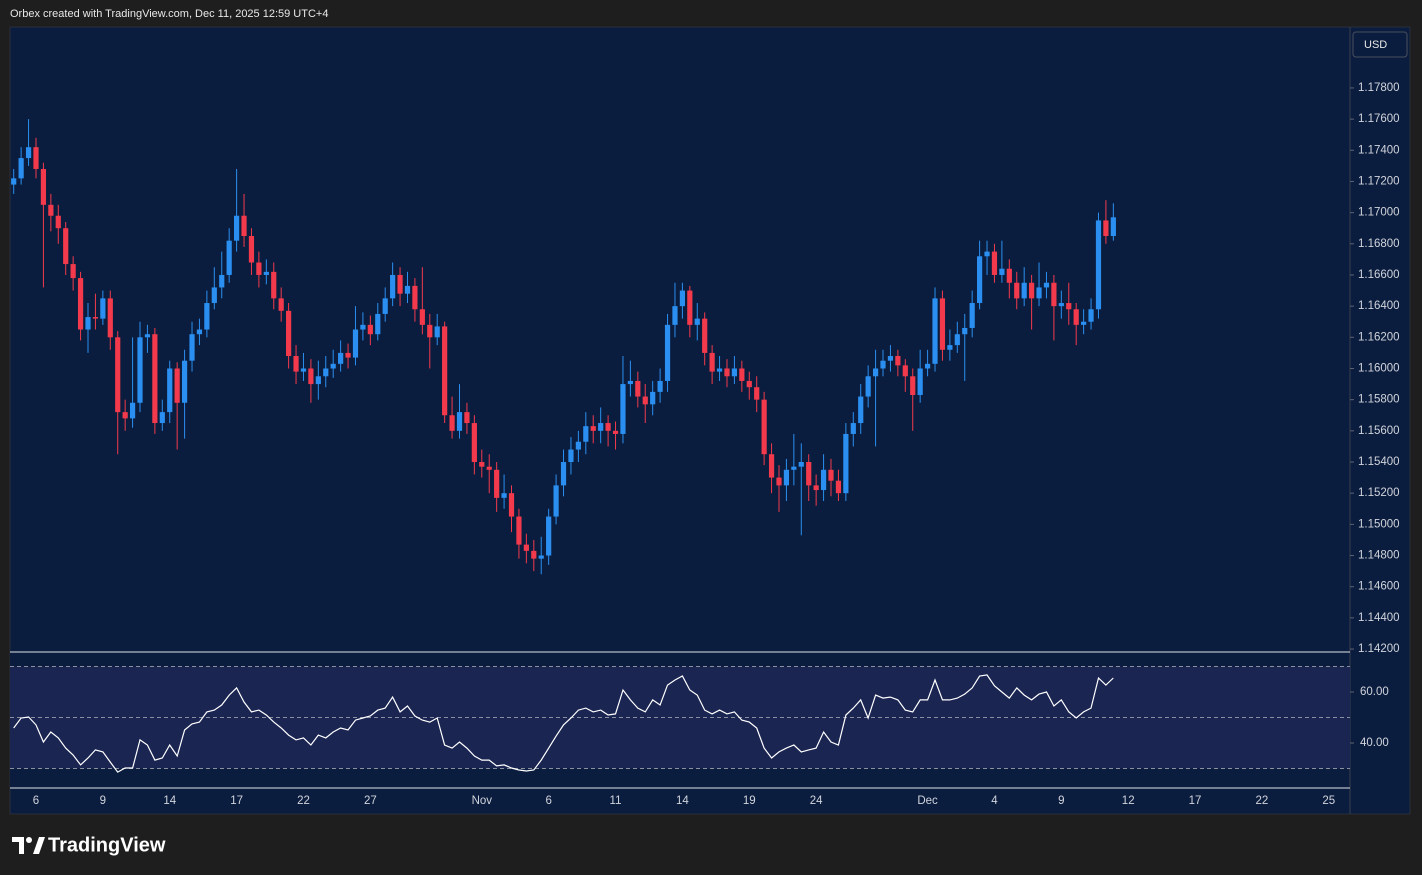 This screenshot has height=875, width=1422. I want to click on x-tick-label: 27, so click(370, 801).